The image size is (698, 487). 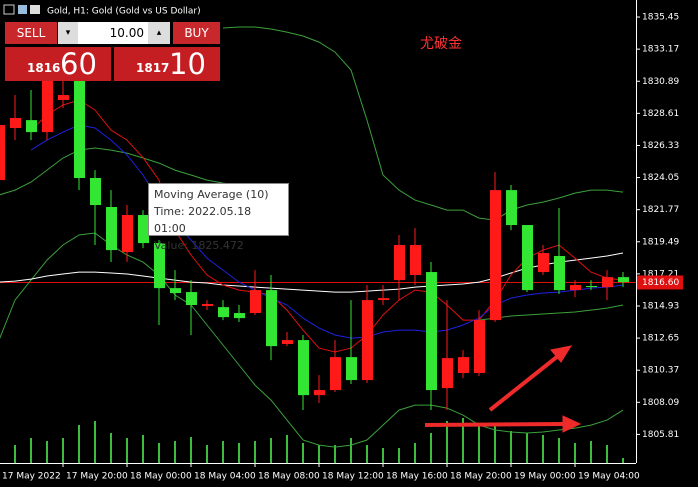 What do you see at coordinates (113, 33) in the screenshot?
I see `lot-input: 10.00` at bounding box center [113, 33].